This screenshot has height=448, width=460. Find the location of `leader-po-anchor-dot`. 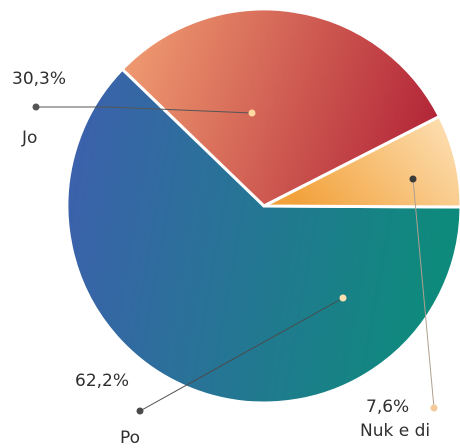

leader-po-anchor-dot is located at coordinates (343, 298).